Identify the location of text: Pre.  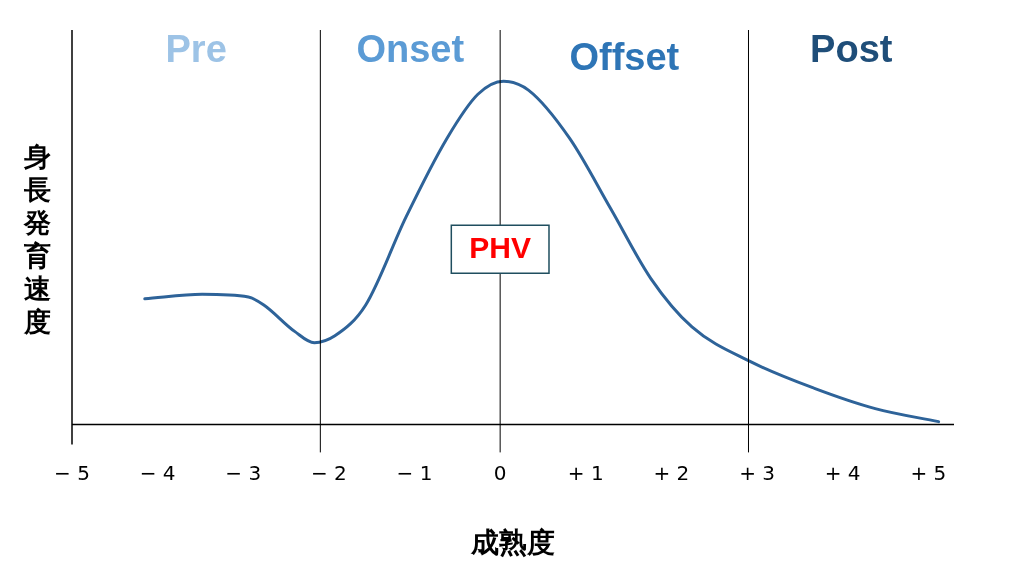
(196, 49).